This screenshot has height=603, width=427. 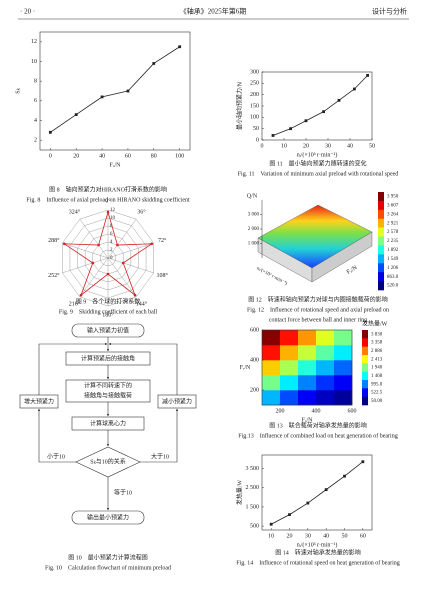 I want to click on r-tick-label: 0, so click(x=111, y=258).